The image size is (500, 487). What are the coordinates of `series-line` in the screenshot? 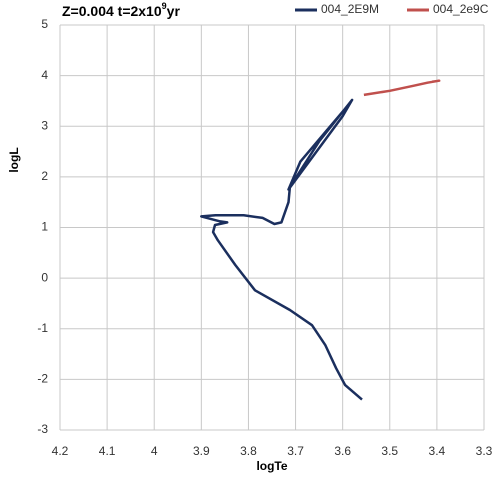 It's located at (402, 88).